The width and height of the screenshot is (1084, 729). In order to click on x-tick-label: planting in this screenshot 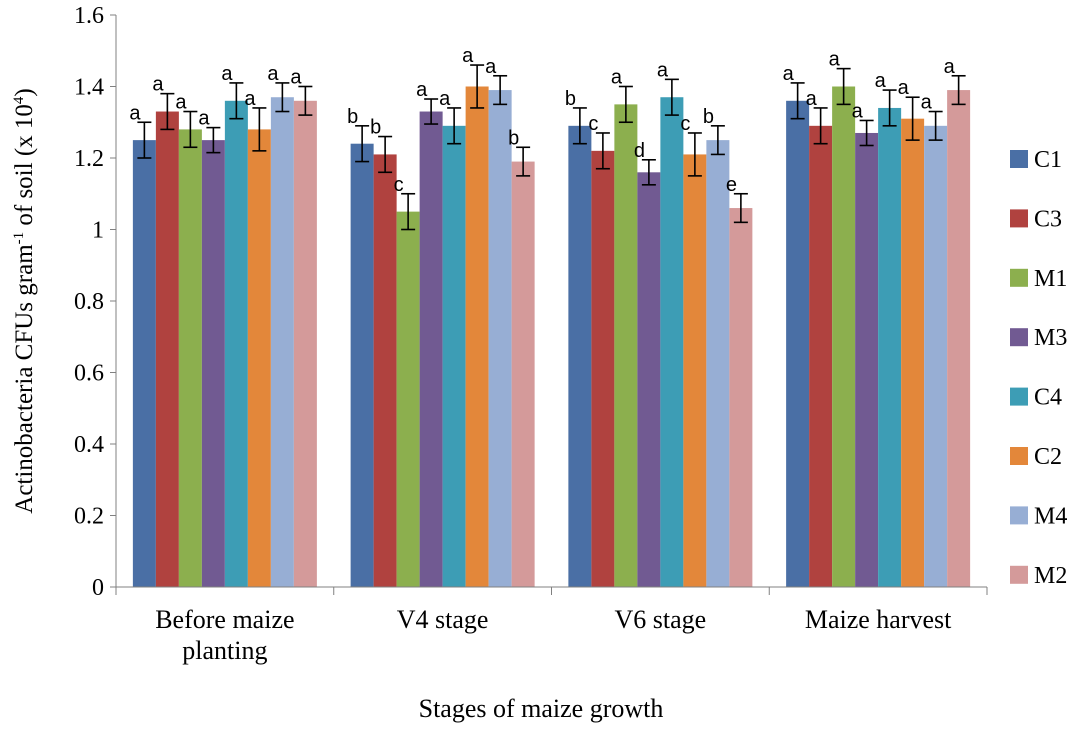, I will do `click(224, 650)`.